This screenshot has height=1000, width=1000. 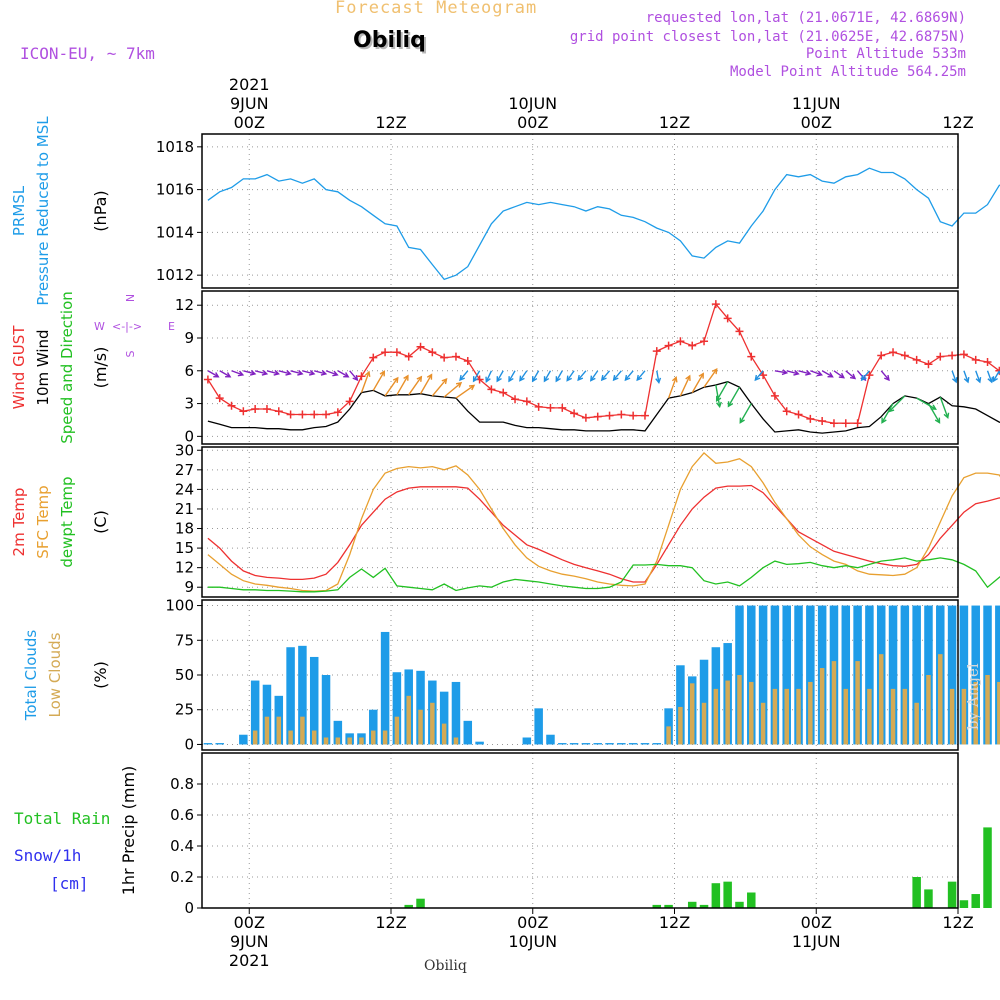 I want to click on panel-title-1: SFC Temp, so click(x=43, y=521).